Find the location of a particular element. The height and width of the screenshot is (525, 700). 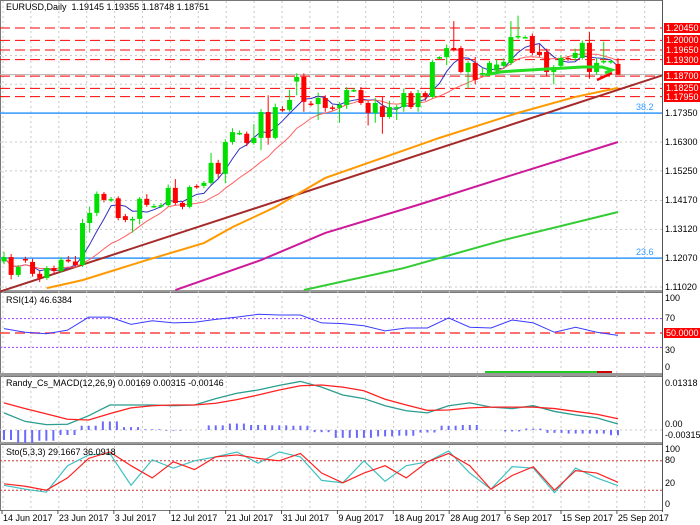

macd-main-line is located at coordinates (311, 403).